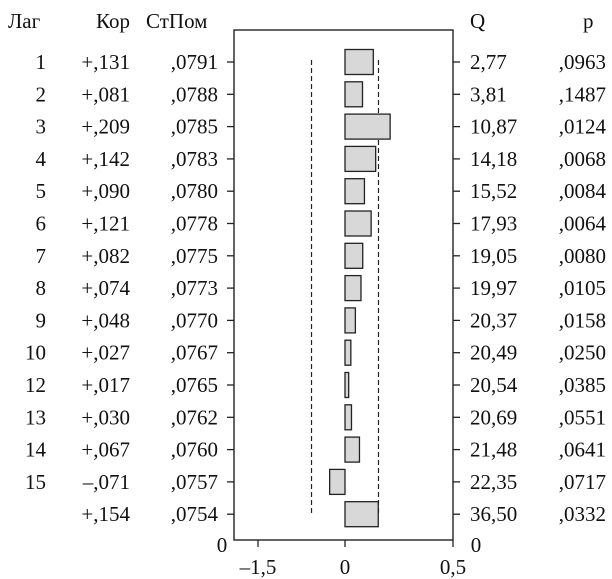 This screenshot has height=579, width=612. I want to click on p-label: ,0250, so click(582, 353).